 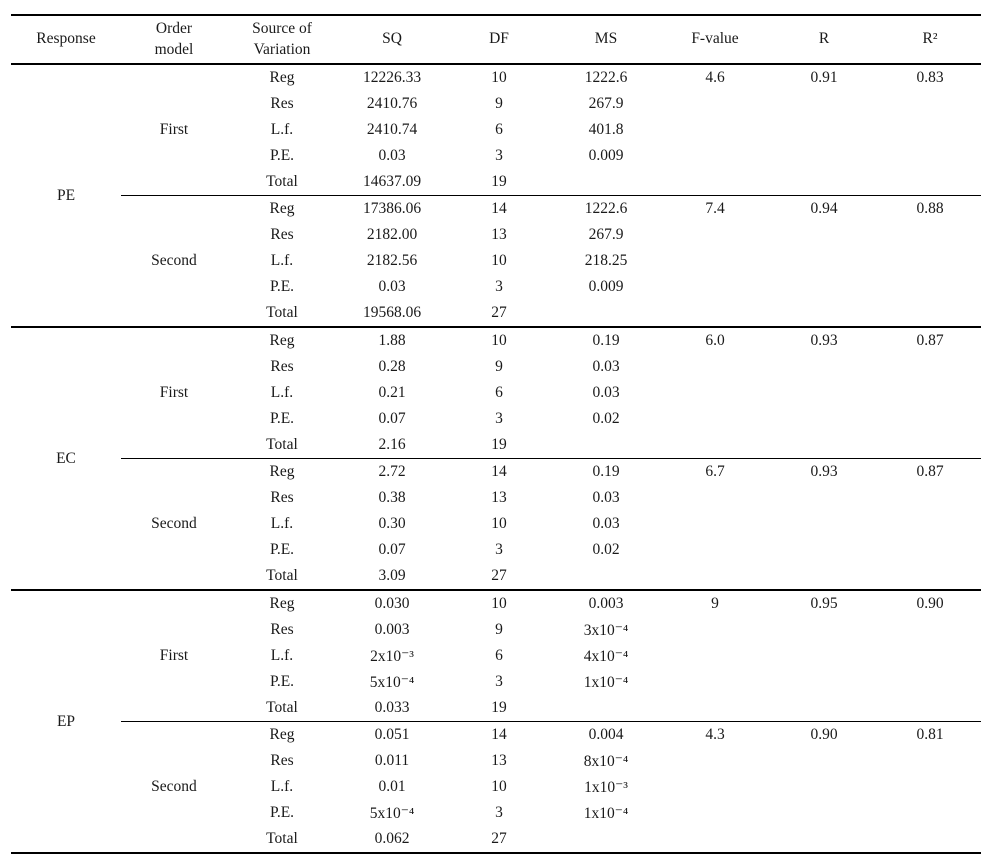 What do you see at coordinates (392, 208) in the screenshot?
I see `sq-cell: 17386.06` at bounding box center [392, 208].